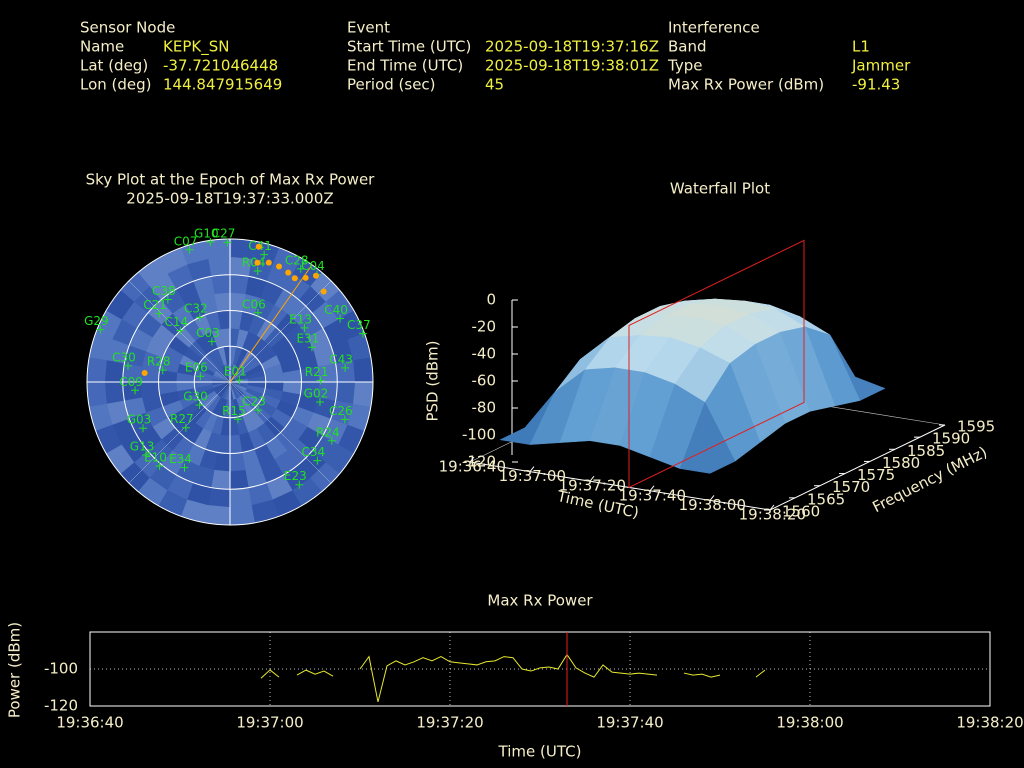 The height and width of the screenshot is (768, 1024). Describe the element at coordinates (712, 505) in the screenshot. I see `x-tick-label: 19:38:00` at that location.